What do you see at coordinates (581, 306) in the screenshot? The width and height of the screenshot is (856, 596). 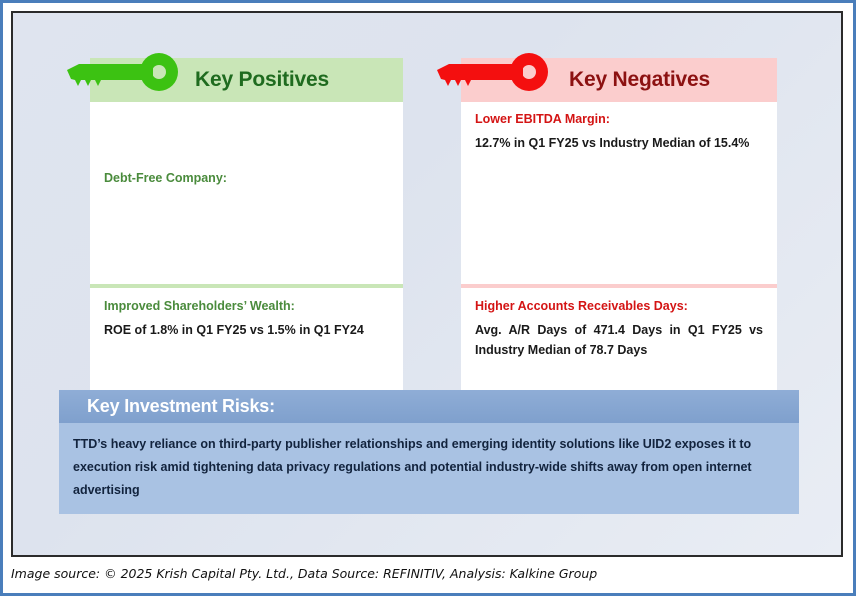 I see `negative-item-1-heading: Higher Accounts Receivables Days:` at bounding box center [581, 306].